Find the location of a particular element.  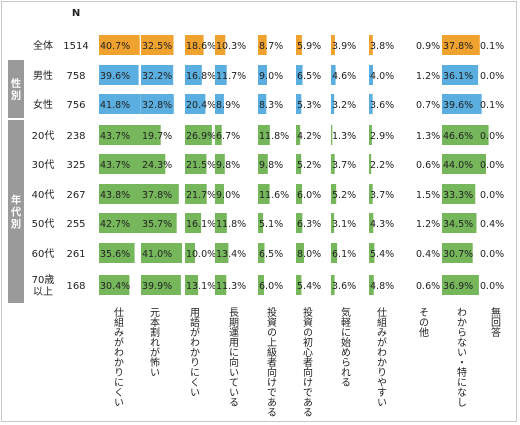

value-r8-c8: 0.6% is located at coordinates (428, 286).